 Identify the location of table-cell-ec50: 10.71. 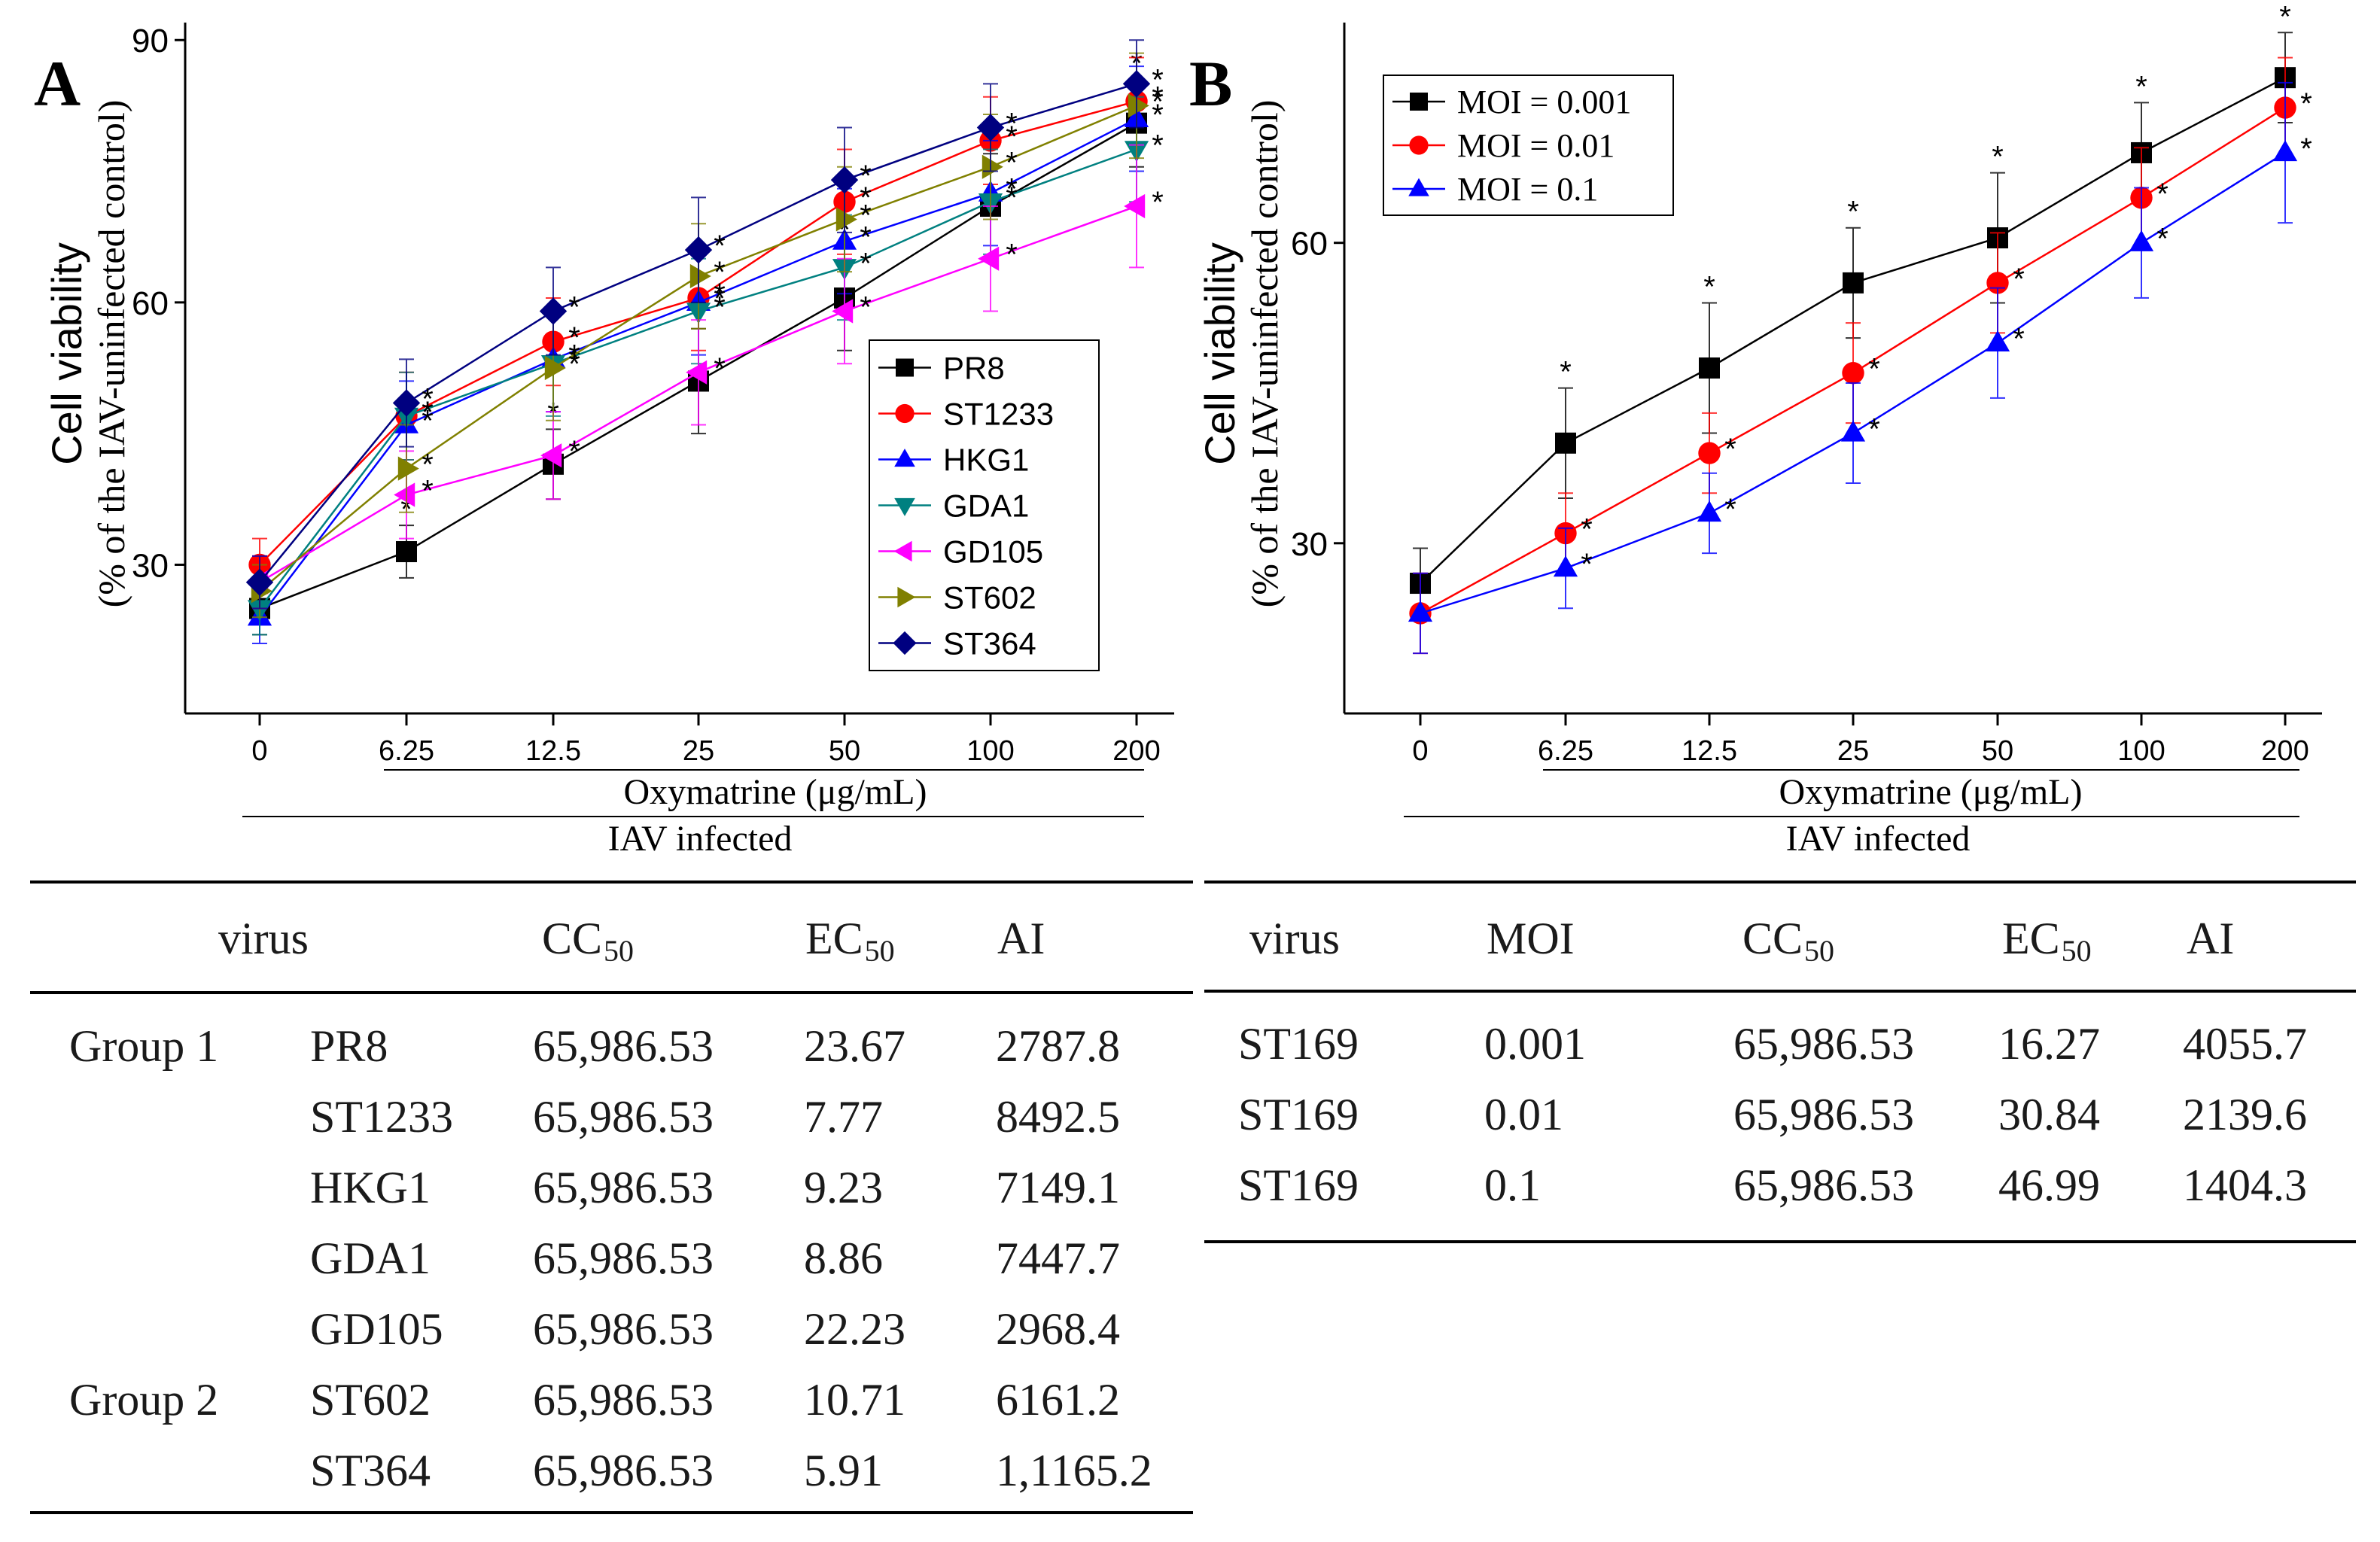
(854, 1400).